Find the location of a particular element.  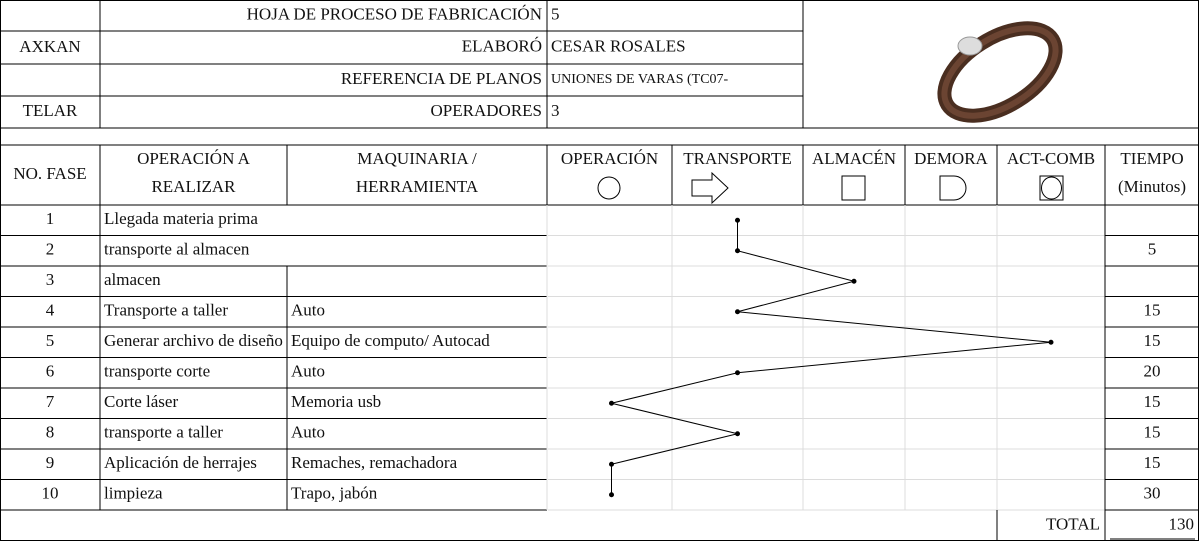

fase: 8 is located at coordinates (50, 432).